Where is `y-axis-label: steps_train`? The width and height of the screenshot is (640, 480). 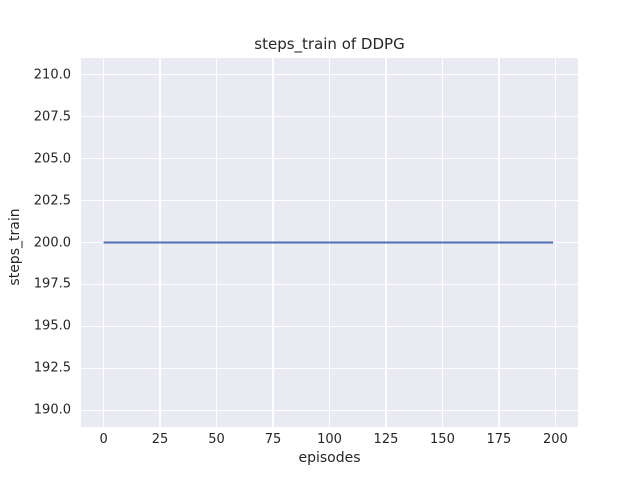 y-axis-label: steps_train is located at coordinates (15, 247).